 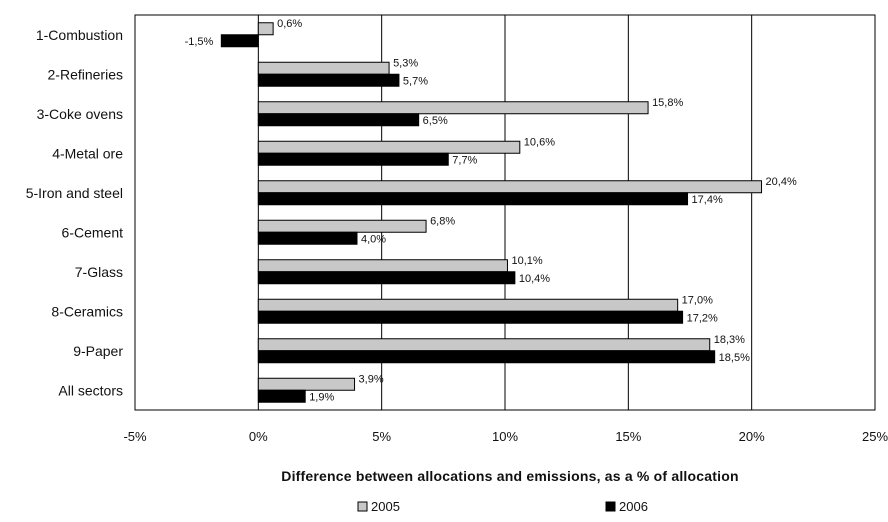 What do you see at coordinates (79, 35) in the screenshot?
I see `category-label: 1-Combustion` at bounding box center [79, 35].